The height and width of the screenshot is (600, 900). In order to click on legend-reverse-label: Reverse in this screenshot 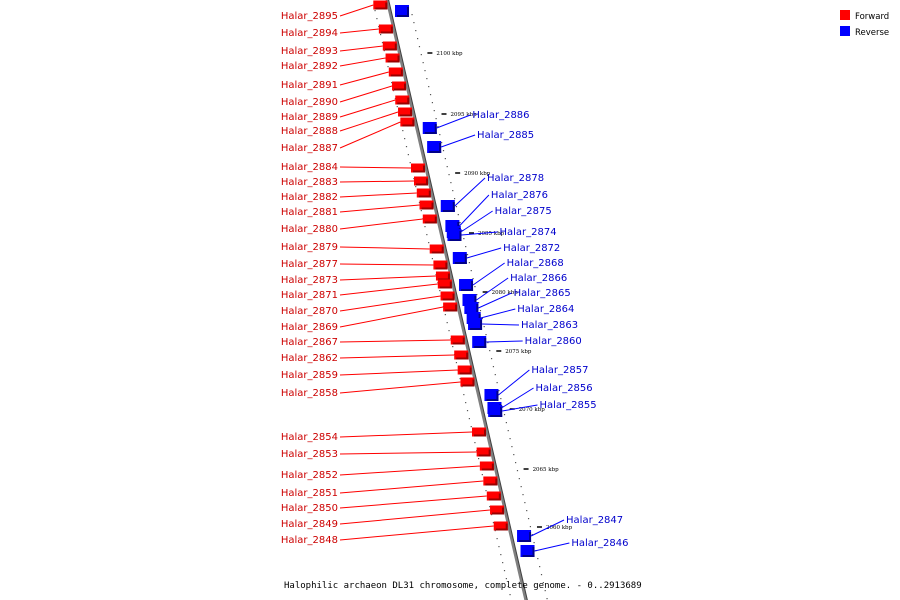, I will do `click(872, 33)`.